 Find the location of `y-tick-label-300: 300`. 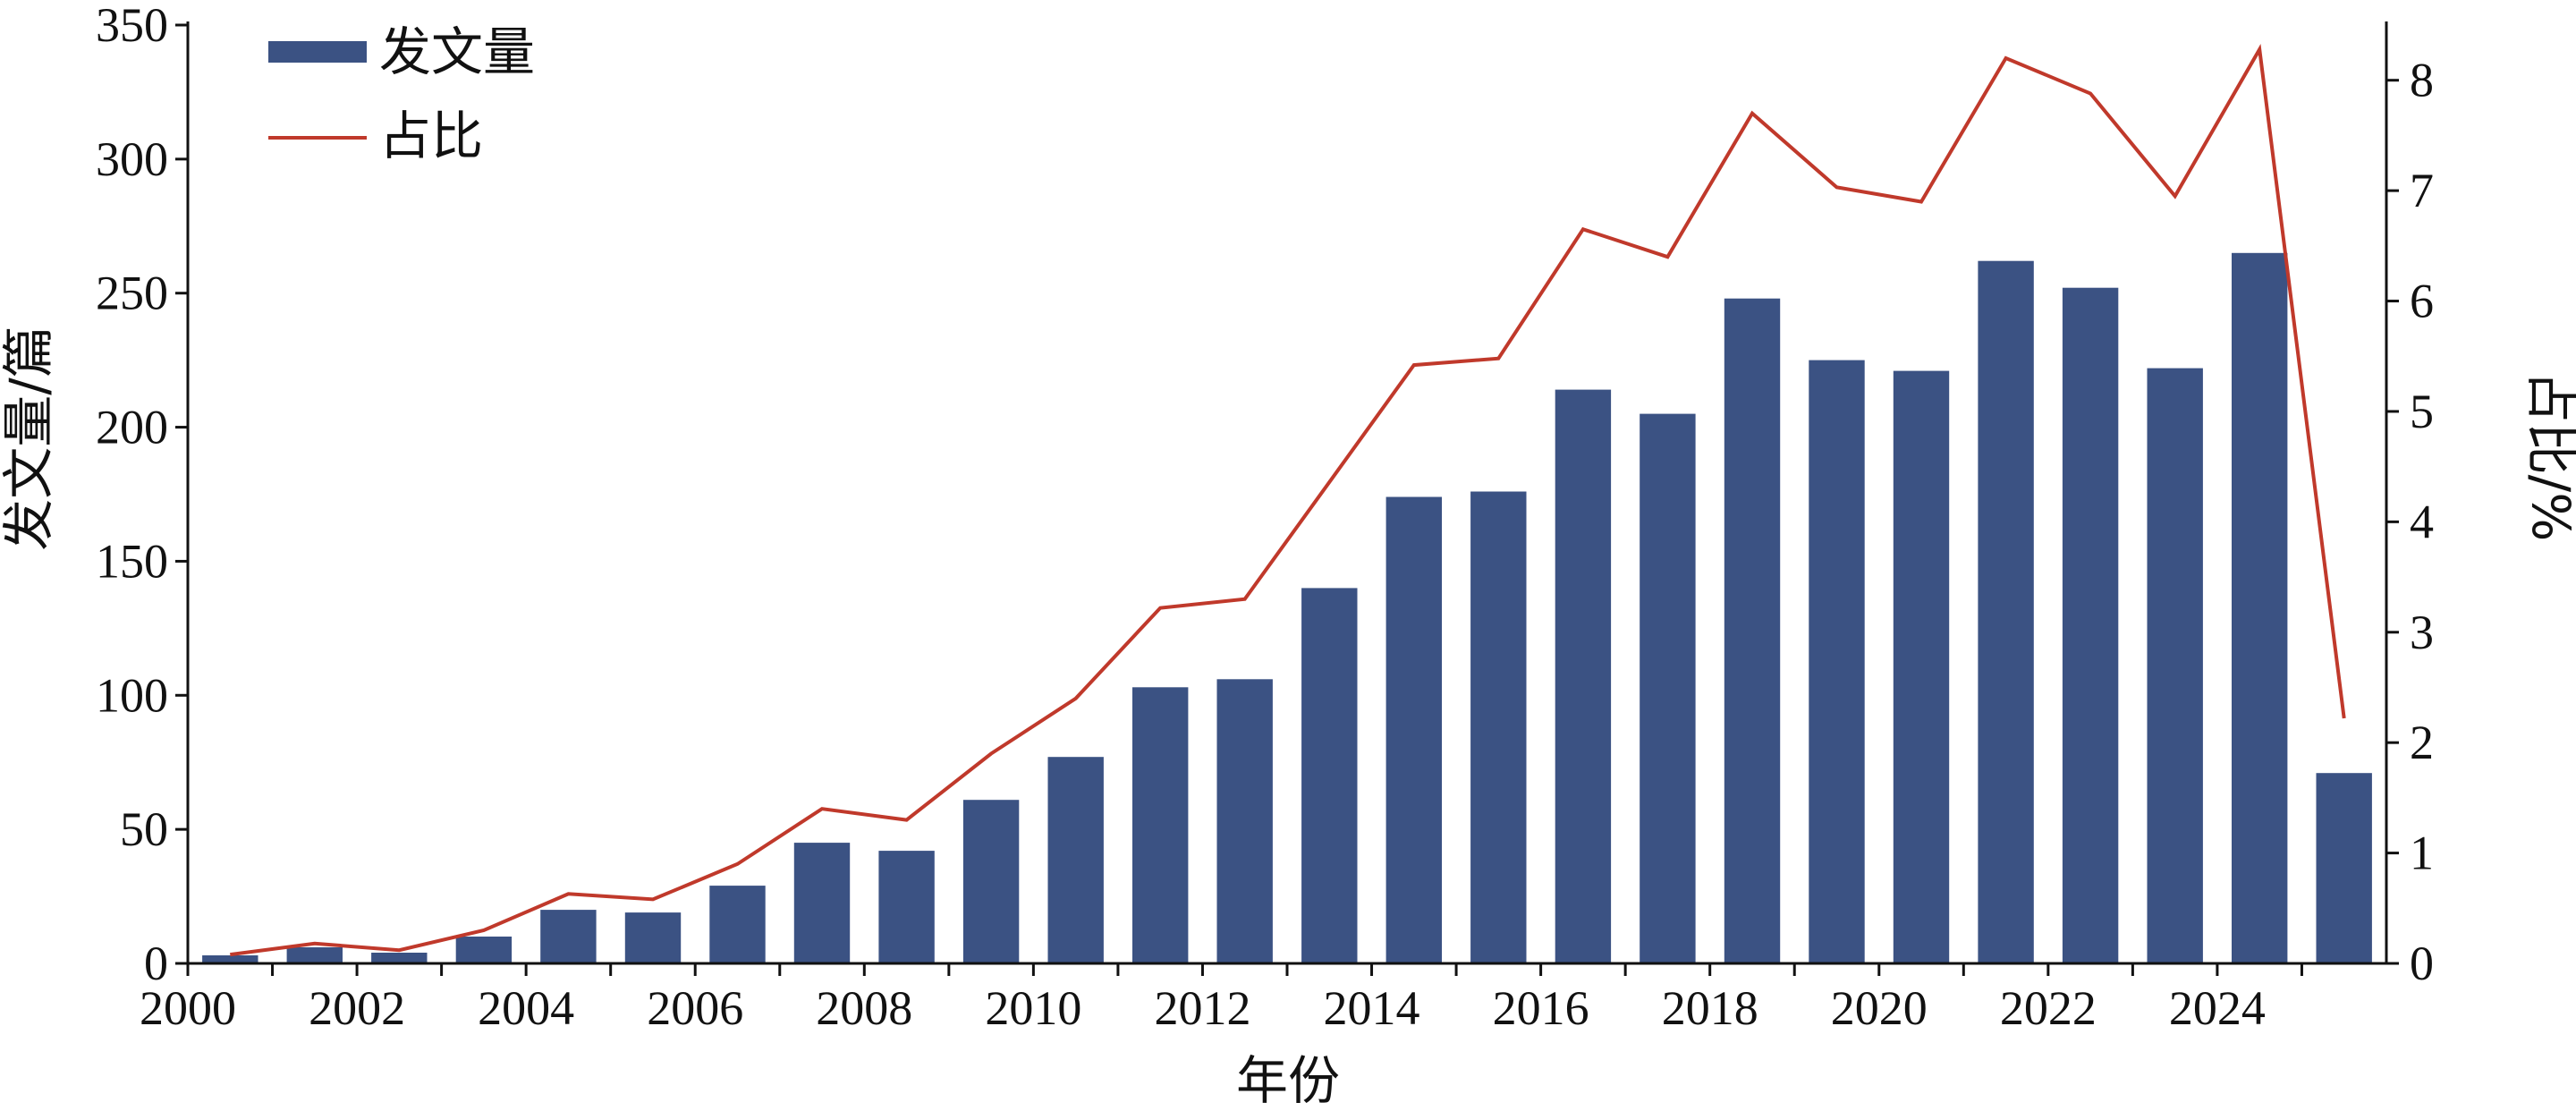

y-tick-label-300: 300 is located at coordinates (132, 159).